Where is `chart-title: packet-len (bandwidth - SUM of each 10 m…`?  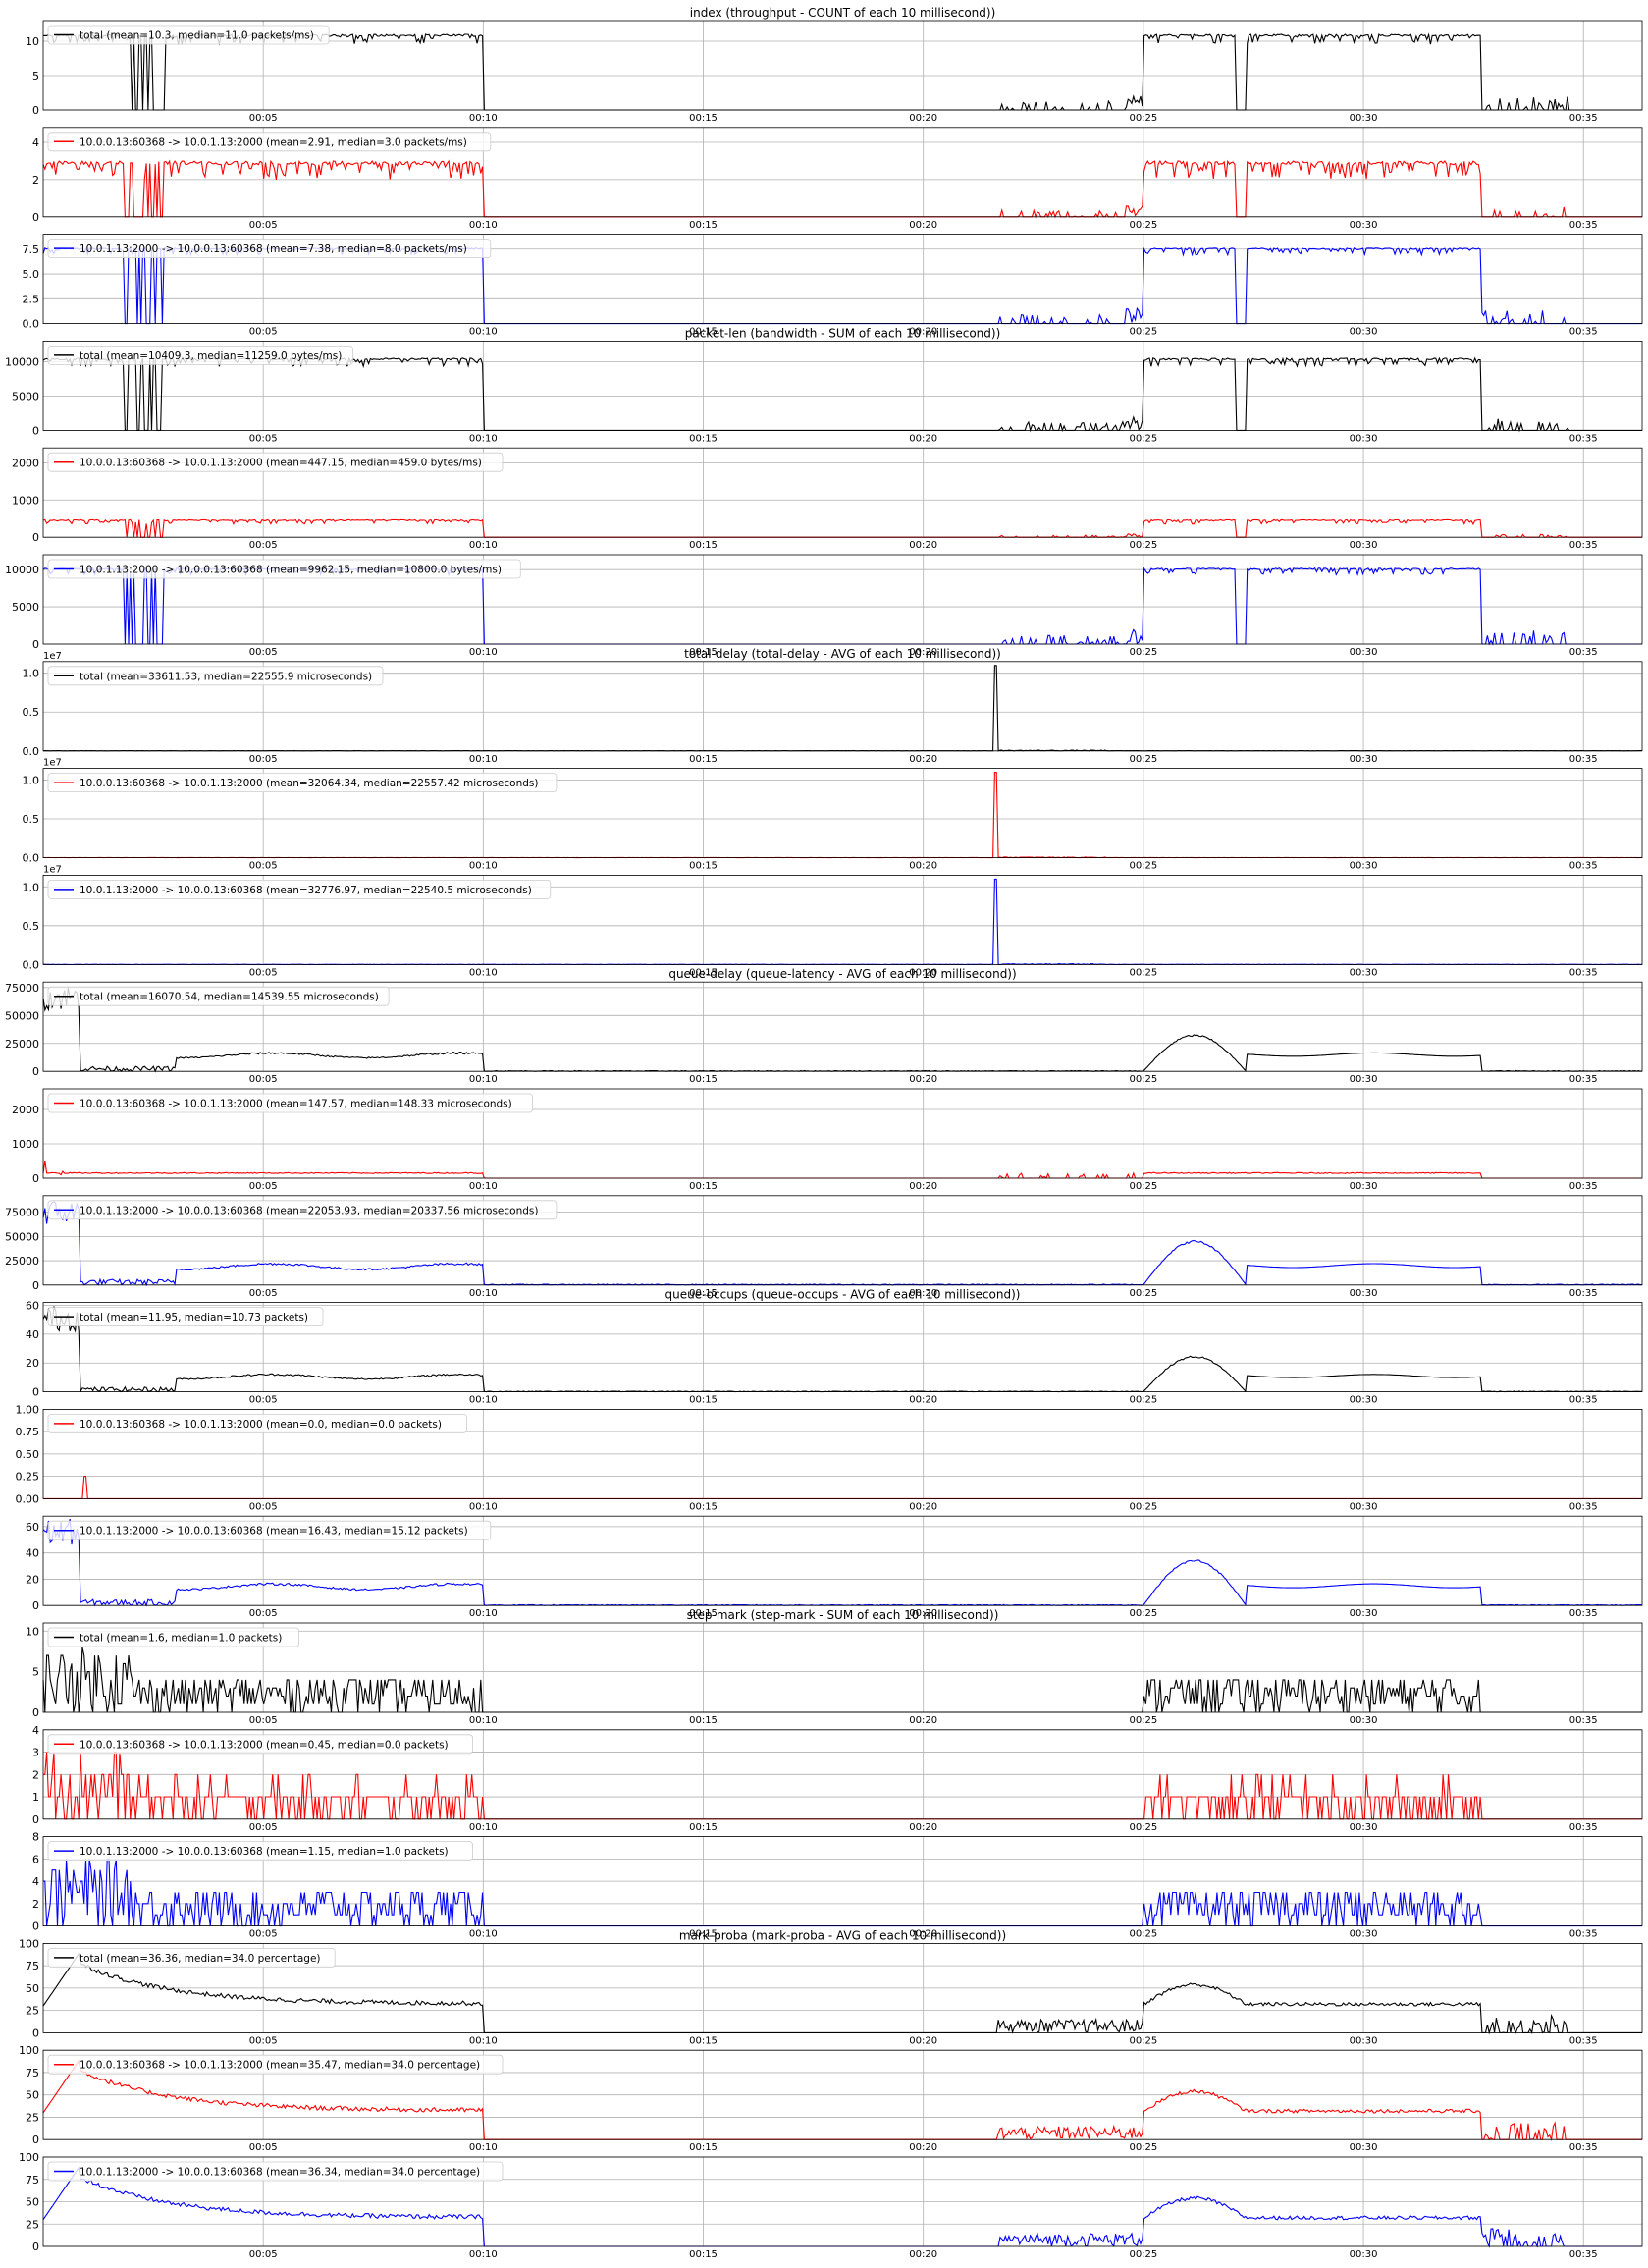 chart-title: packet-len (bandwidth - SUM of each 10 m… is located at coordinates (843, 333).